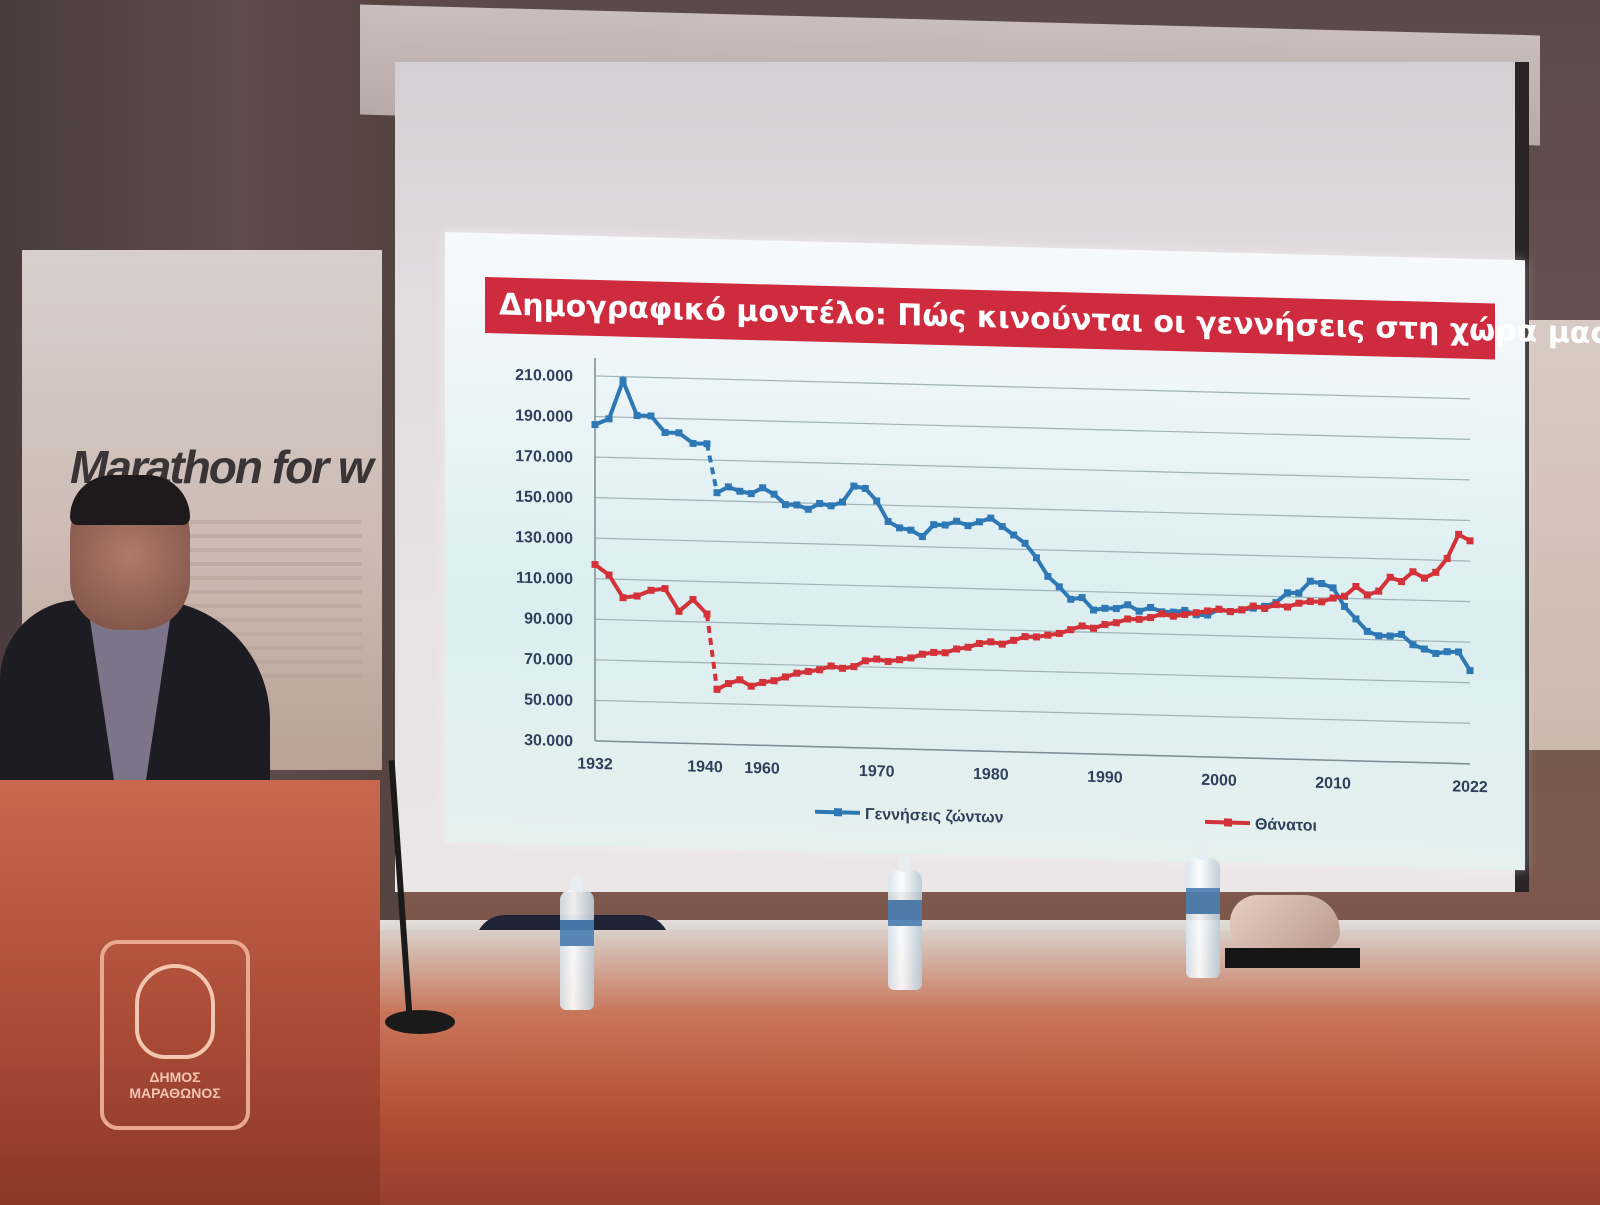 The width and height of the screenshot is (1600, 1205). Describe the element at coordinates (548, 701) in the screenshot. I see `y-tick-label: 50.000` at that location.